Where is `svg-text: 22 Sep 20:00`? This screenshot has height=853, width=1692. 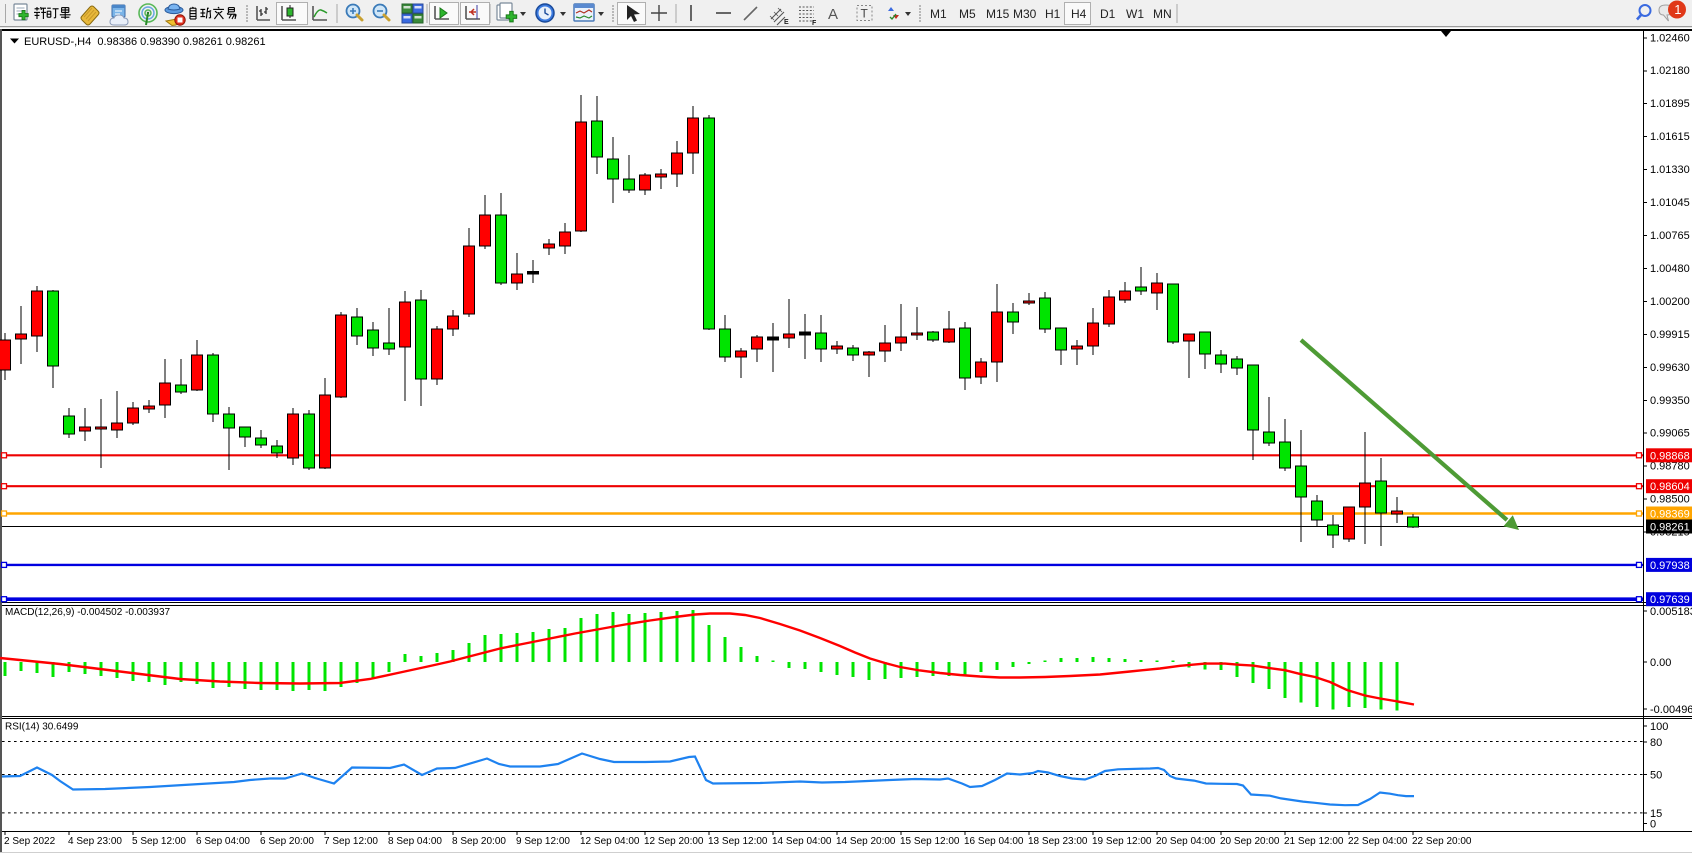
svg-text: 22 Sep 20:00 is located at coordinates (1442, 841).